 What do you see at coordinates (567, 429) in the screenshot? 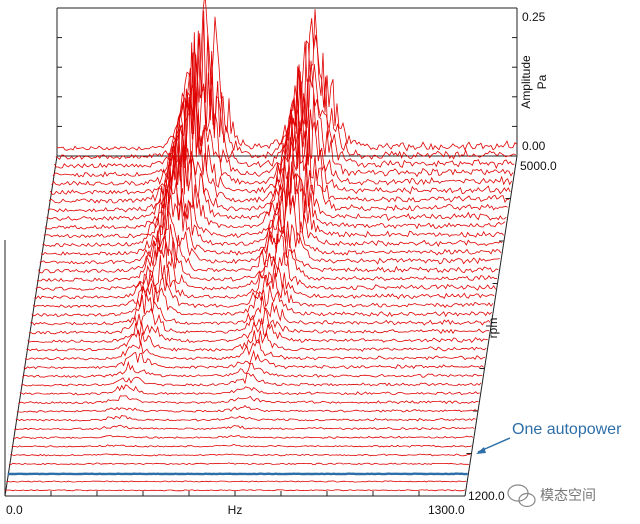
I see `callout-text: One autopower` at bounding box center [567, 429].